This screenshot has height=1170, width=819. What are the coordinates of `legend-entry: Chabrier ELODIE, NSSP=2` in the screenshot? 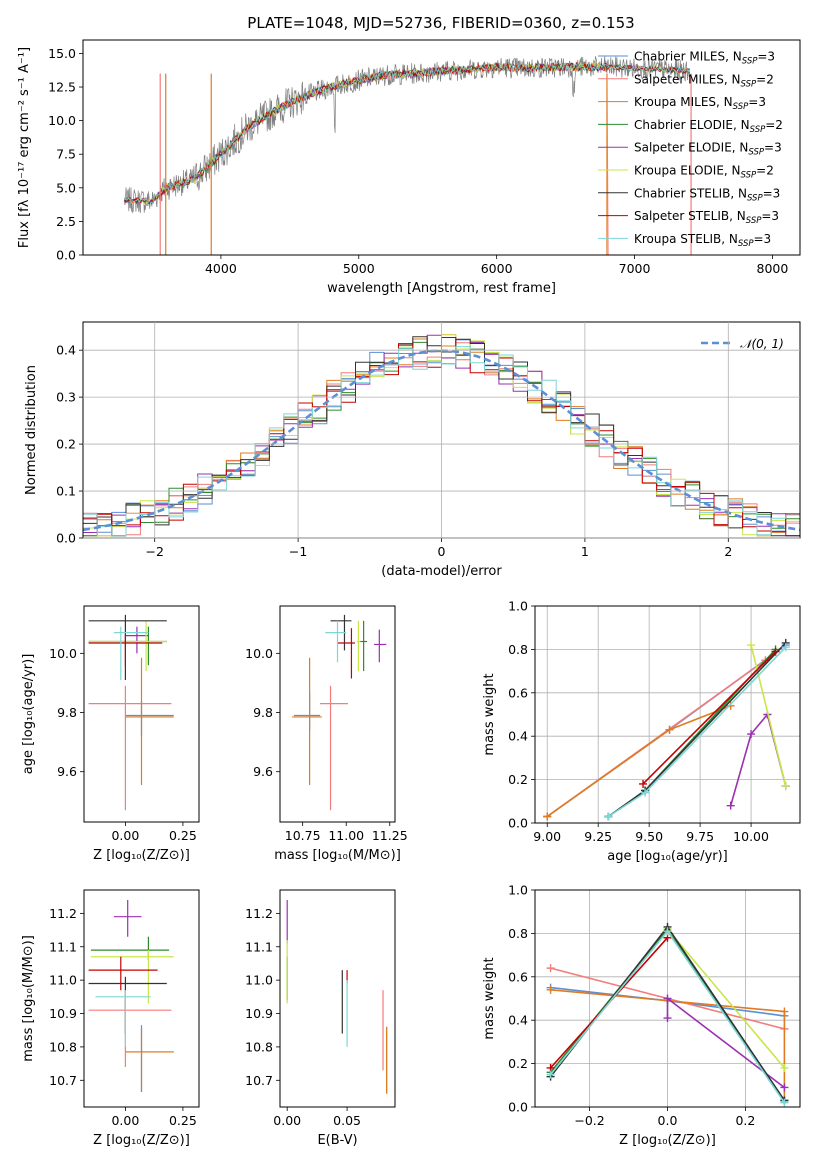 It's located at (708, 126).